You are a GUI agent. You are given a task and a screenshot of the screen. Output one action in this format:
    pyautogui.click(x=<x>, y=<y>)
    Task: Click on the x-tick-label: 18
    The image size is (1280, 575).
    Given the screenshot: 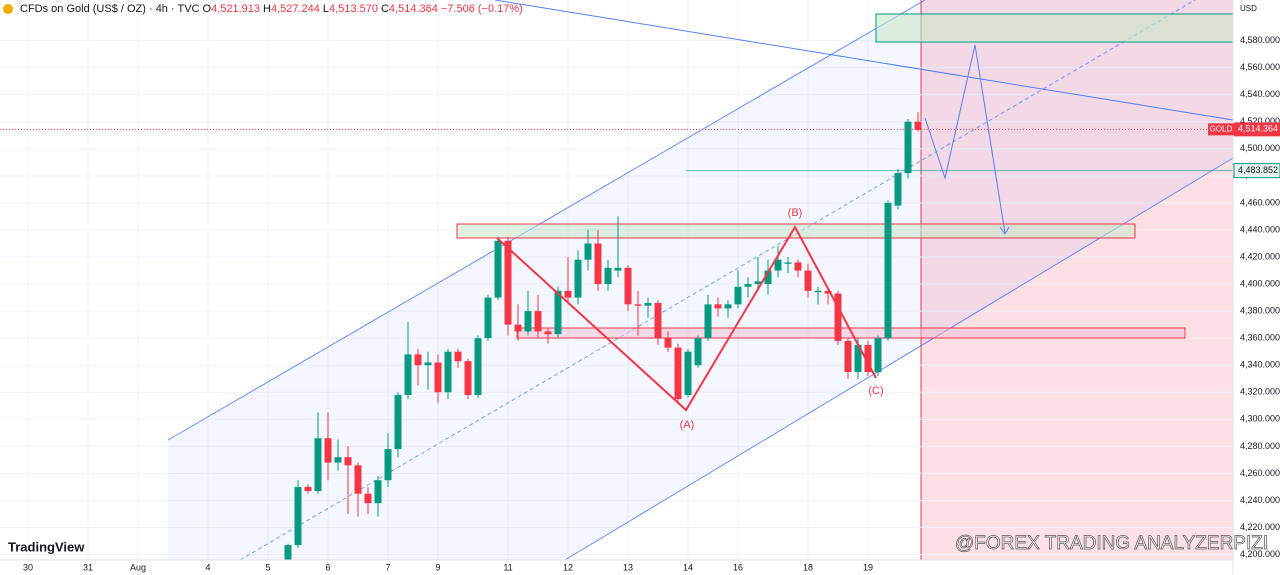 What is the action you would take?
    pyautogui.click(x=808, y=567)
    